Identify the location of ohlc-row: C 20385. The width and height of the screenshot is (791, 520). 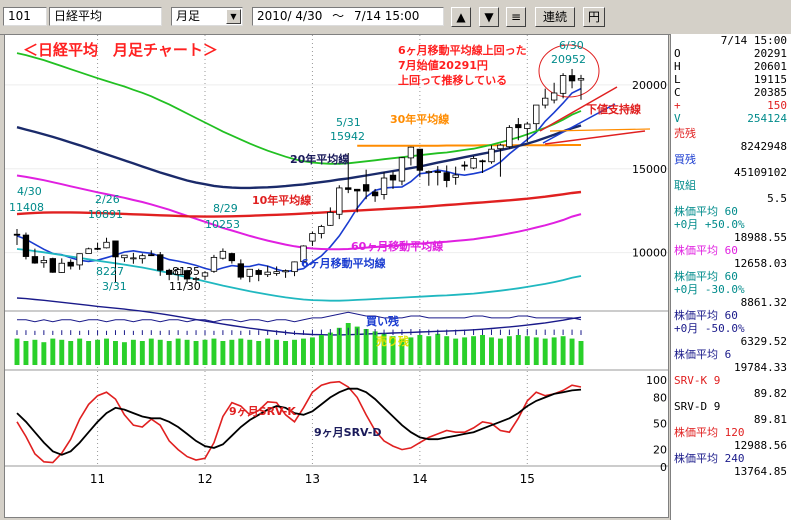
(730, 92).